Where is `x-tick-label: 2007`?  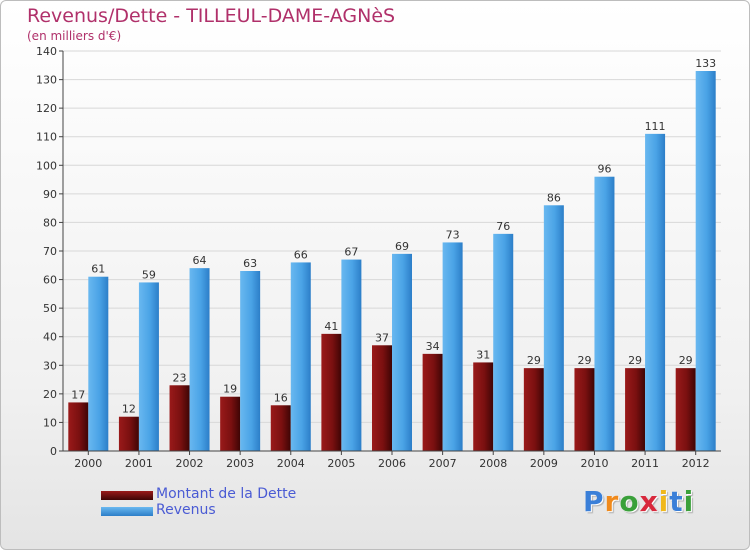
x-tick-label: 2007 is located at coordinates (443, 463).